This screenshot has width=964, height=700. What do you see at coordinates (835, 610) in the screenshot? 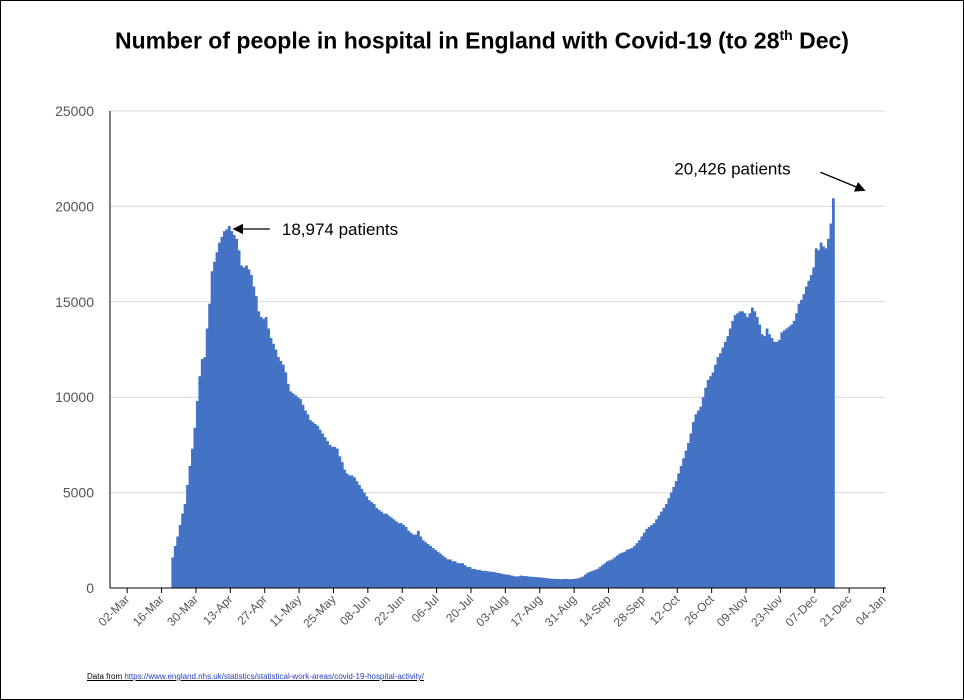
I see `x-tick-label: 21-Dec` at bounding box center [835, 610].